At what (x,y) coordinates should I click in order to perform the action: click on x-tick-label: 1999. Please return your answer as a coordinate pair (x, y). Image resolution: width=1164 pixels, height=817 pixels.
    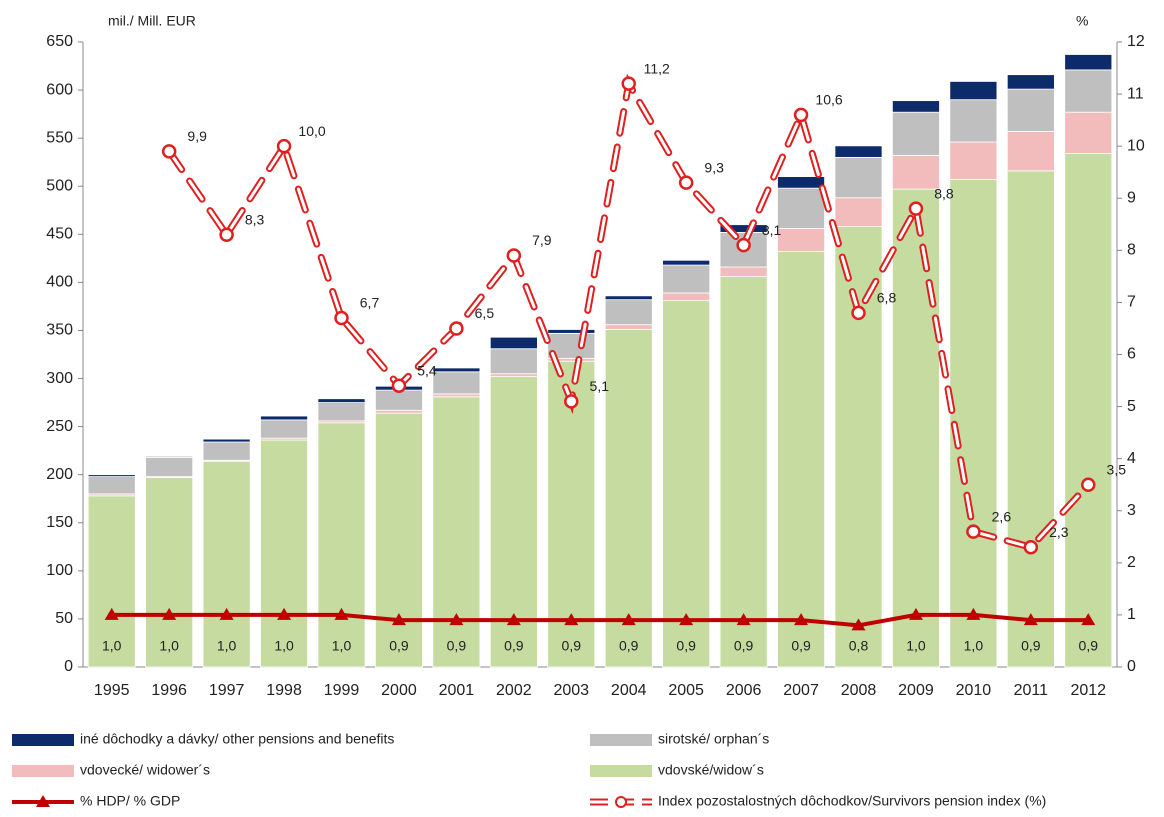
    Looking at the image, I should click on (342, 690).